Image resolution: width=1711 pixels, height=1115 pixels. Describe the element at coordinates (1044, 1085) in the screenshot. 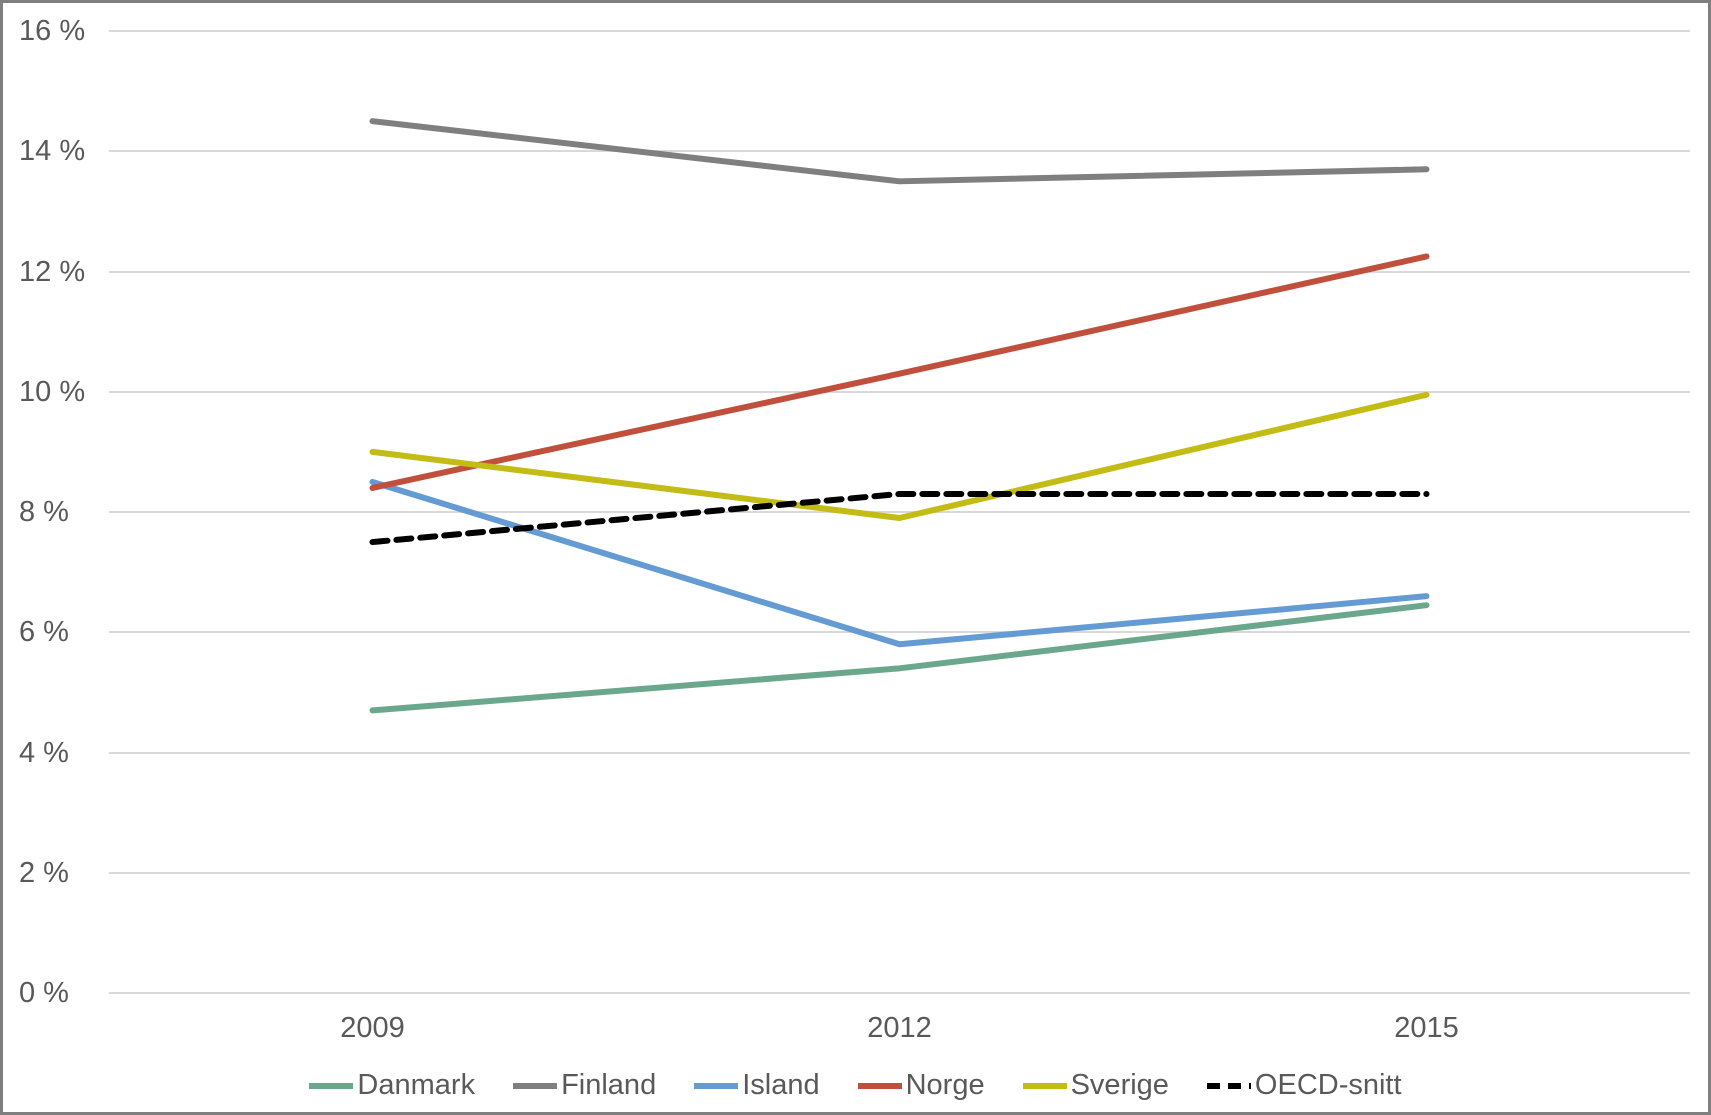

I see `sverige-line-swatch-icon` at that location.